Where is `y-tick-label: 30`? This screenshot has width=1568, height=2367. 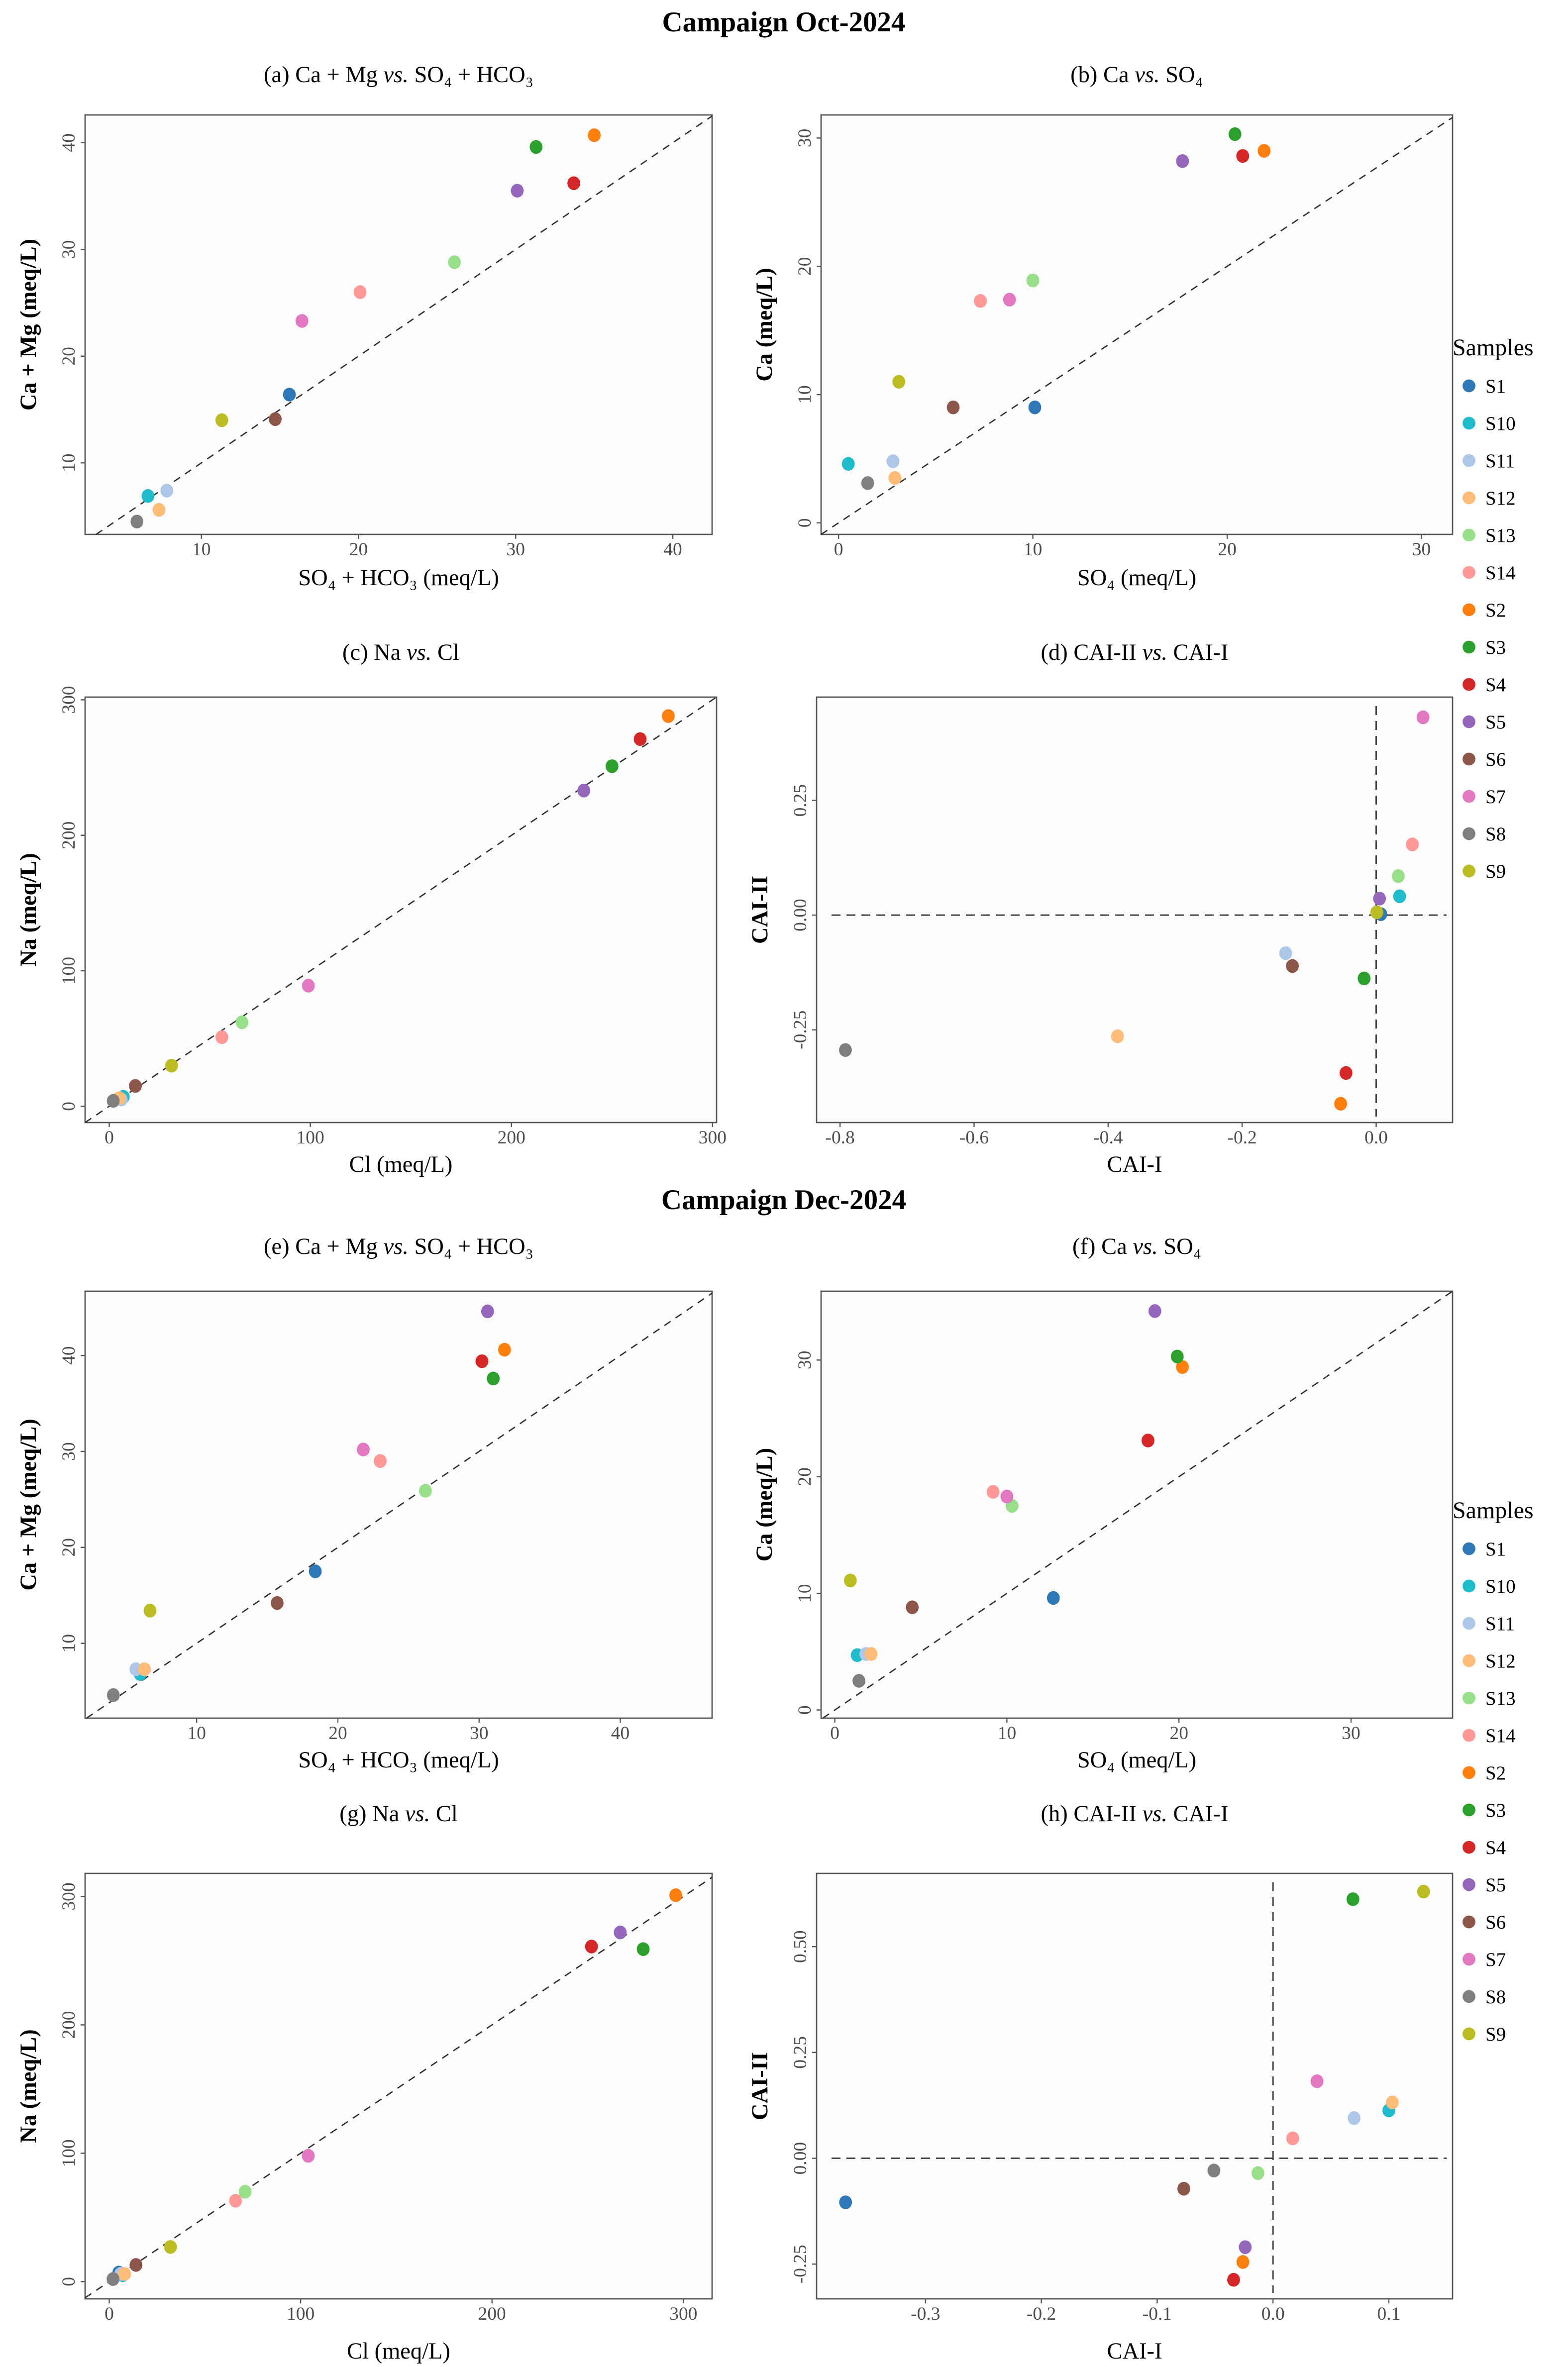 y-tick-label: 30 is located at coordinates (69, 250).